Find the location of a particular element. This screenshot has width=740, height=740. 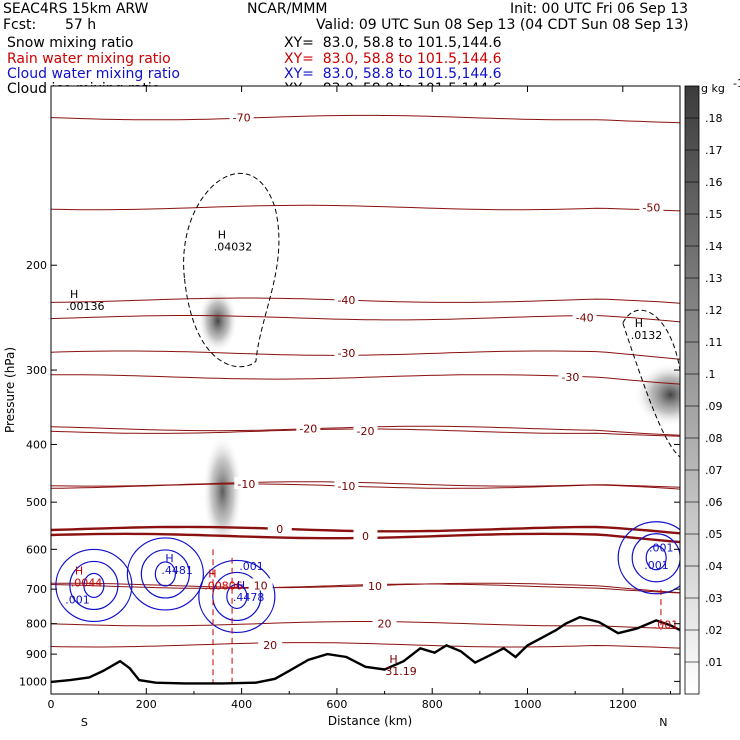

isotherm-label-7: -20 is located at coordinates (366, 431).